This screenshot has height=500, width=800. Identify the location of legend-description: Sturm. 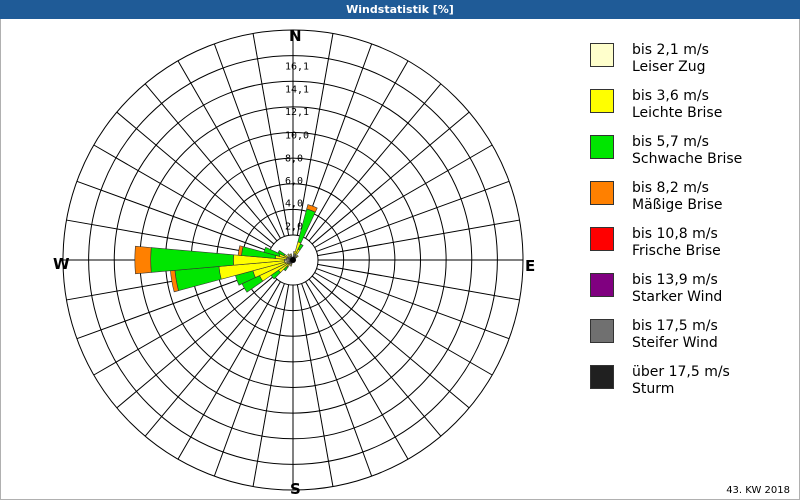
(653, 389).